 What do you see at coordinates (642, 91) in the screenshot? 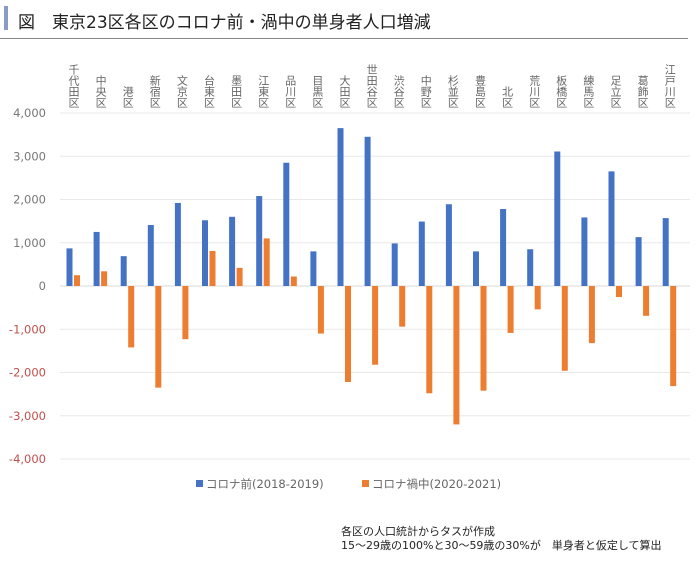
I see `category-label: 葛飾区` at bounding box center [642, 91].